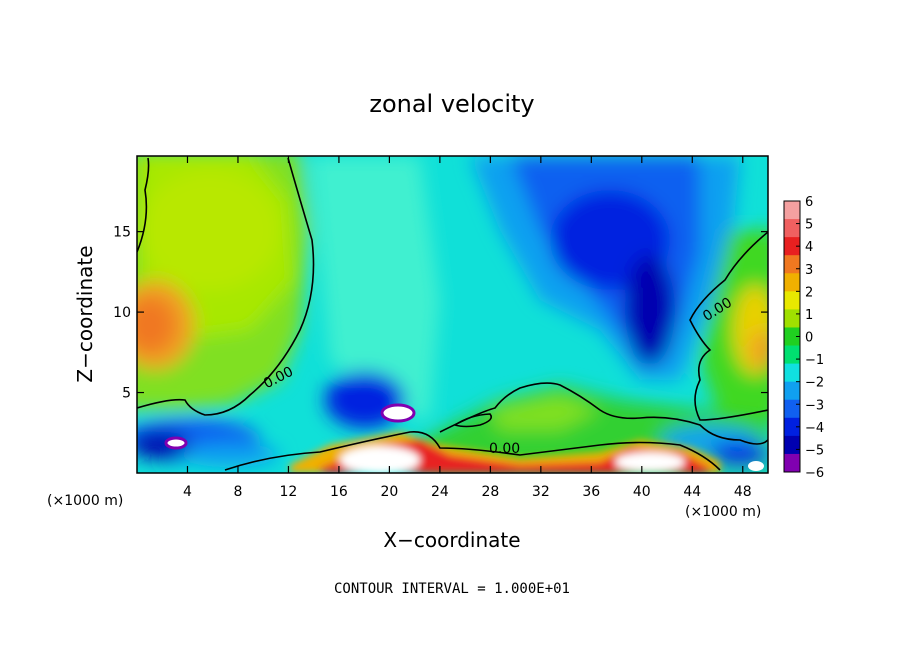 The height and width of the screenshot is (654, 904). Describe the element at coordinates (451, 540) in the screenshot. I see `x-axis-label: X−coordinate` at that location.